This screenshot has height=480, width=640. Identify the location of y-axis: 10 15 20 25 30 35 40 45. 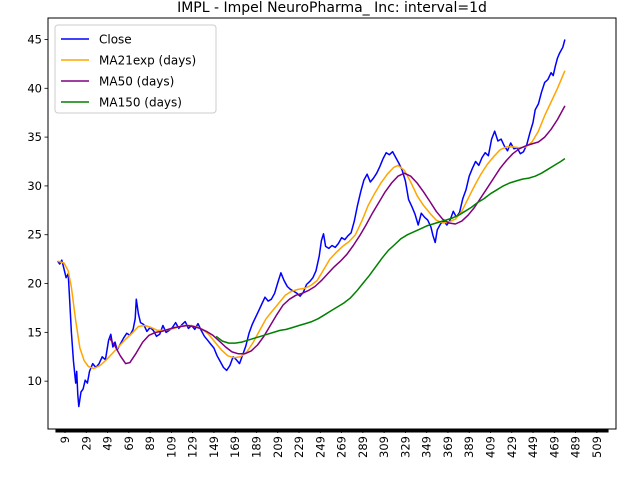
(37, 210).